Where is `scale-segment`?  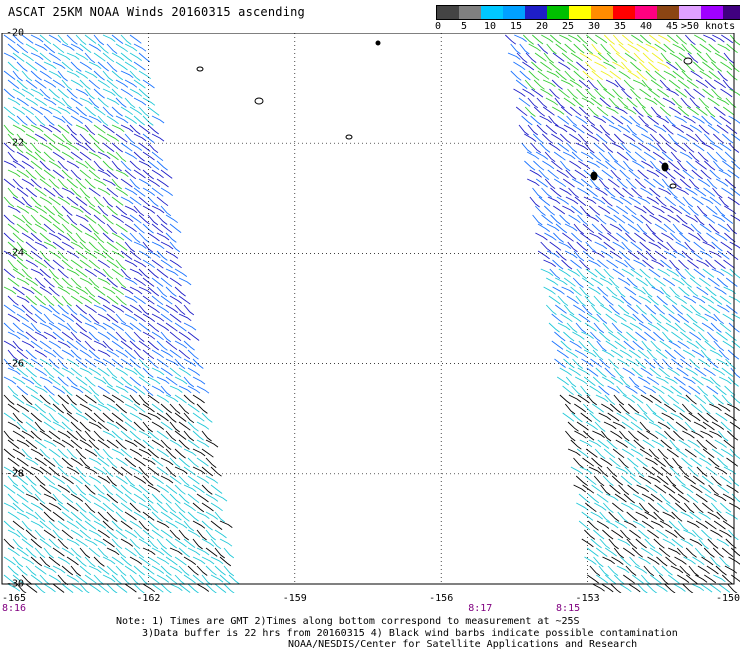 scale-segment is located at coordinates (470, 12).